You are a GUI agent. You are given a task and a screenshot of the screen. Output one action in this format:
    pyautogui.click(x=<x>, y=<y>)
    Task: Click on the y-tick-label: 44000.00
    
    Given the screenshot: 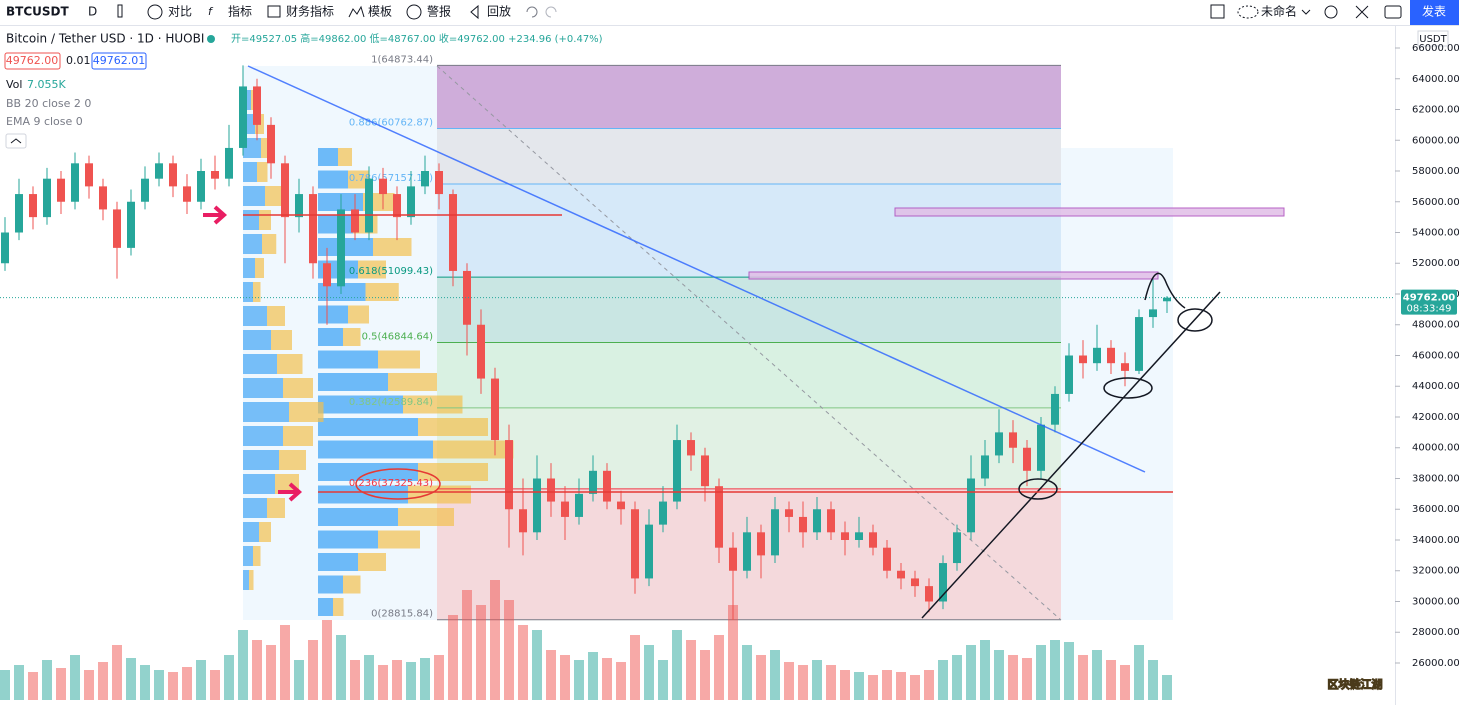 What is the action you would take?
    pyautogui.click(x=1435, y=386)
    